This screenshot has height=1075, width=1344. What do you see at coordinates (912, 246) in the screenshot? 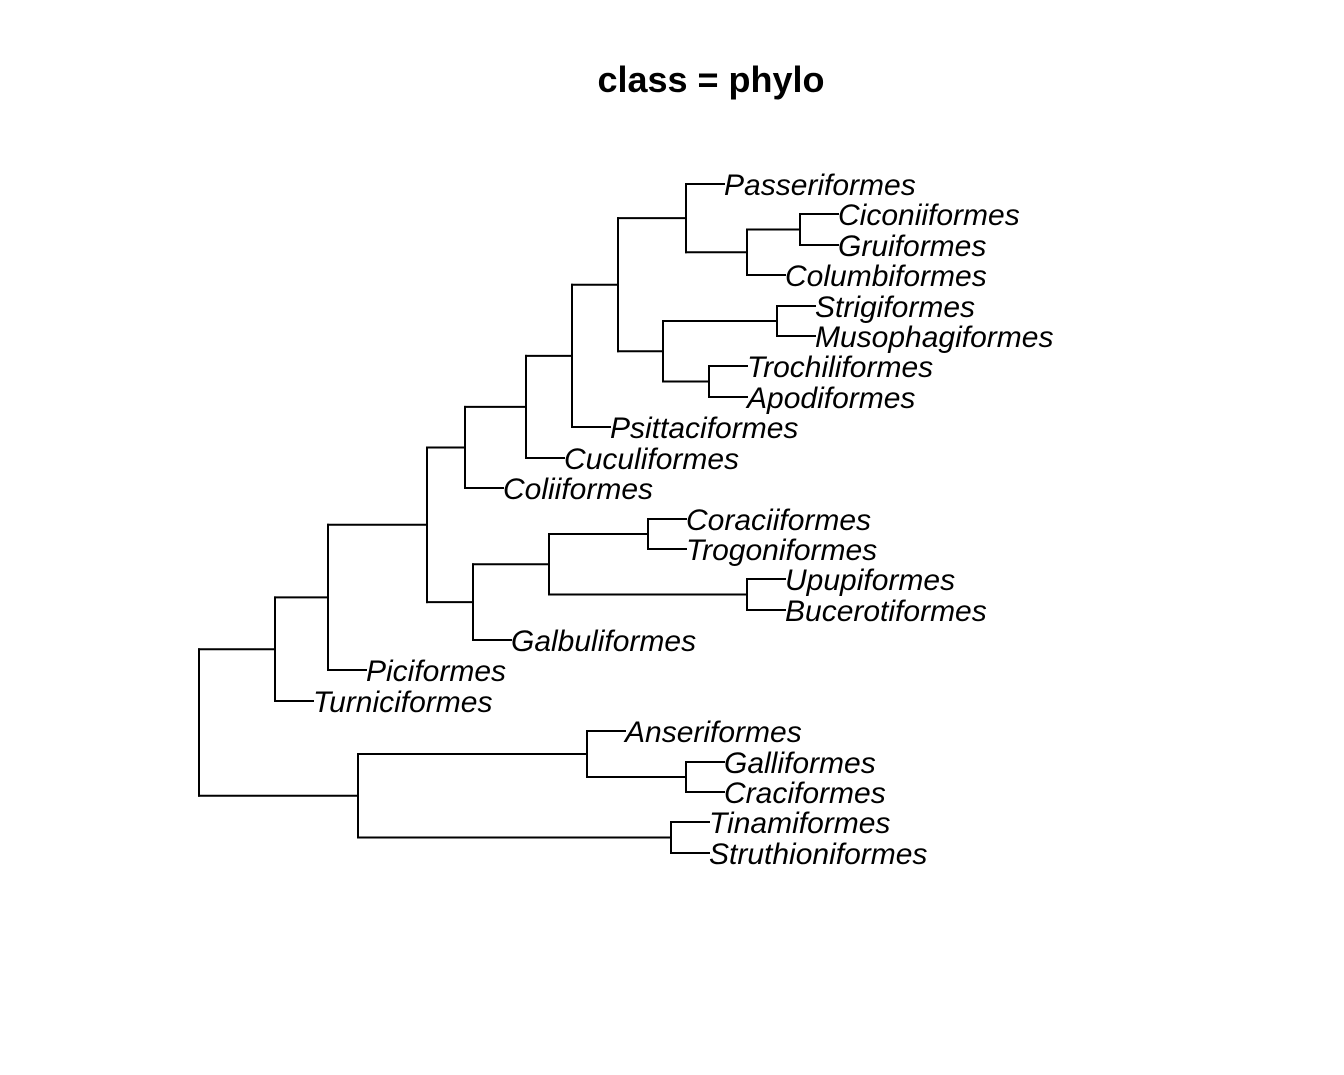
I see `tip-label-gruiformes: Gruiformes` at bounding box center [912, 246].